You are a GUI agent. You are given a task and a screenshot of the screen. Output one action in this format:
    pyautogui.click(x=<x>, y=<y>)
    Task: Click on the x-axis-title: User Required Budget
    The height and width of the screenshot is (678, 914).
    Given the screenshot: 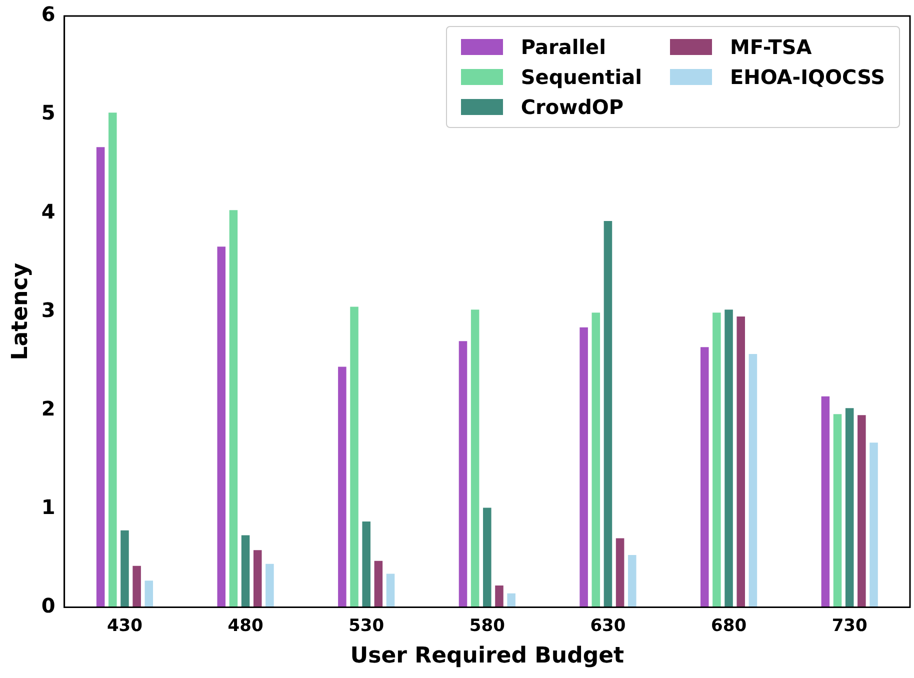 What is the action you would take?
    pyautogui.click(x=487, y=656)
    